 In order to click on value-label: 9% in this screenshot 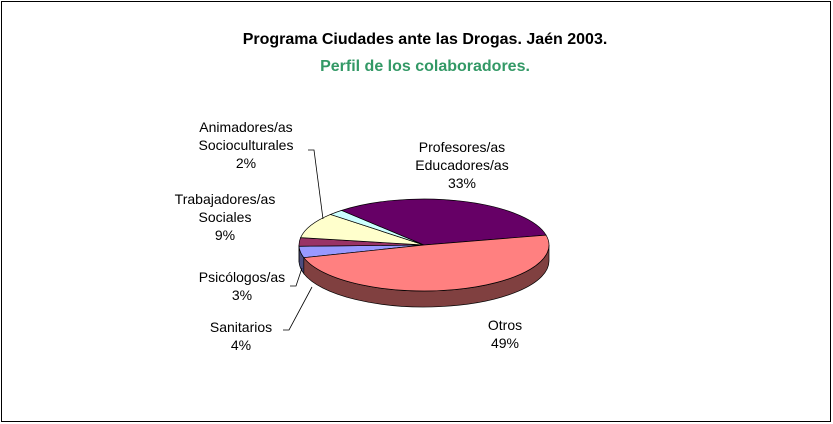, I will do `click(225, 235)`.